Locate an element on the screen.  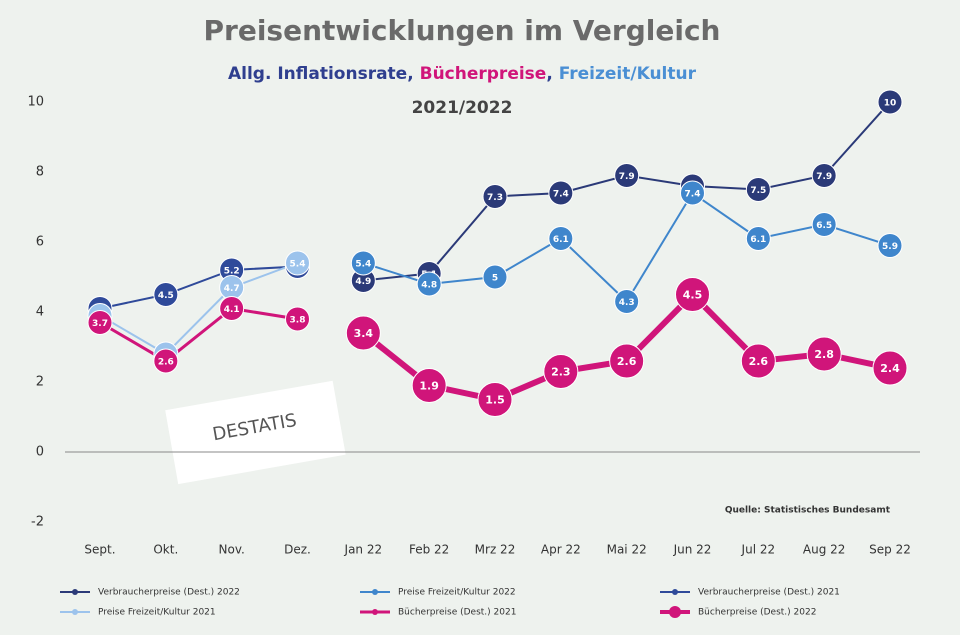
data-label: 4.3 is located at coordinates (627, 303).